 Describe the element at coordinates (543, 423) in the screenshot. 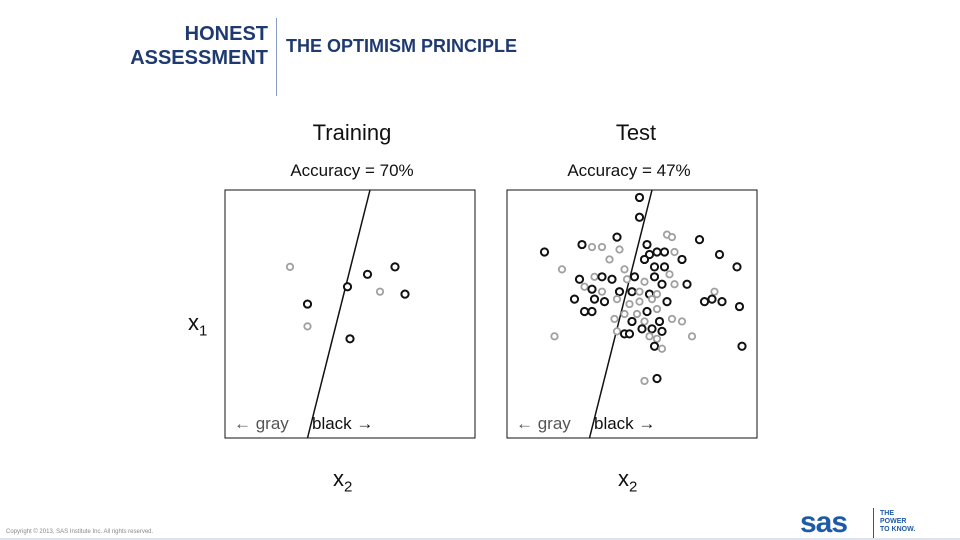

I see `test-gray-label: ← gray` at that location.